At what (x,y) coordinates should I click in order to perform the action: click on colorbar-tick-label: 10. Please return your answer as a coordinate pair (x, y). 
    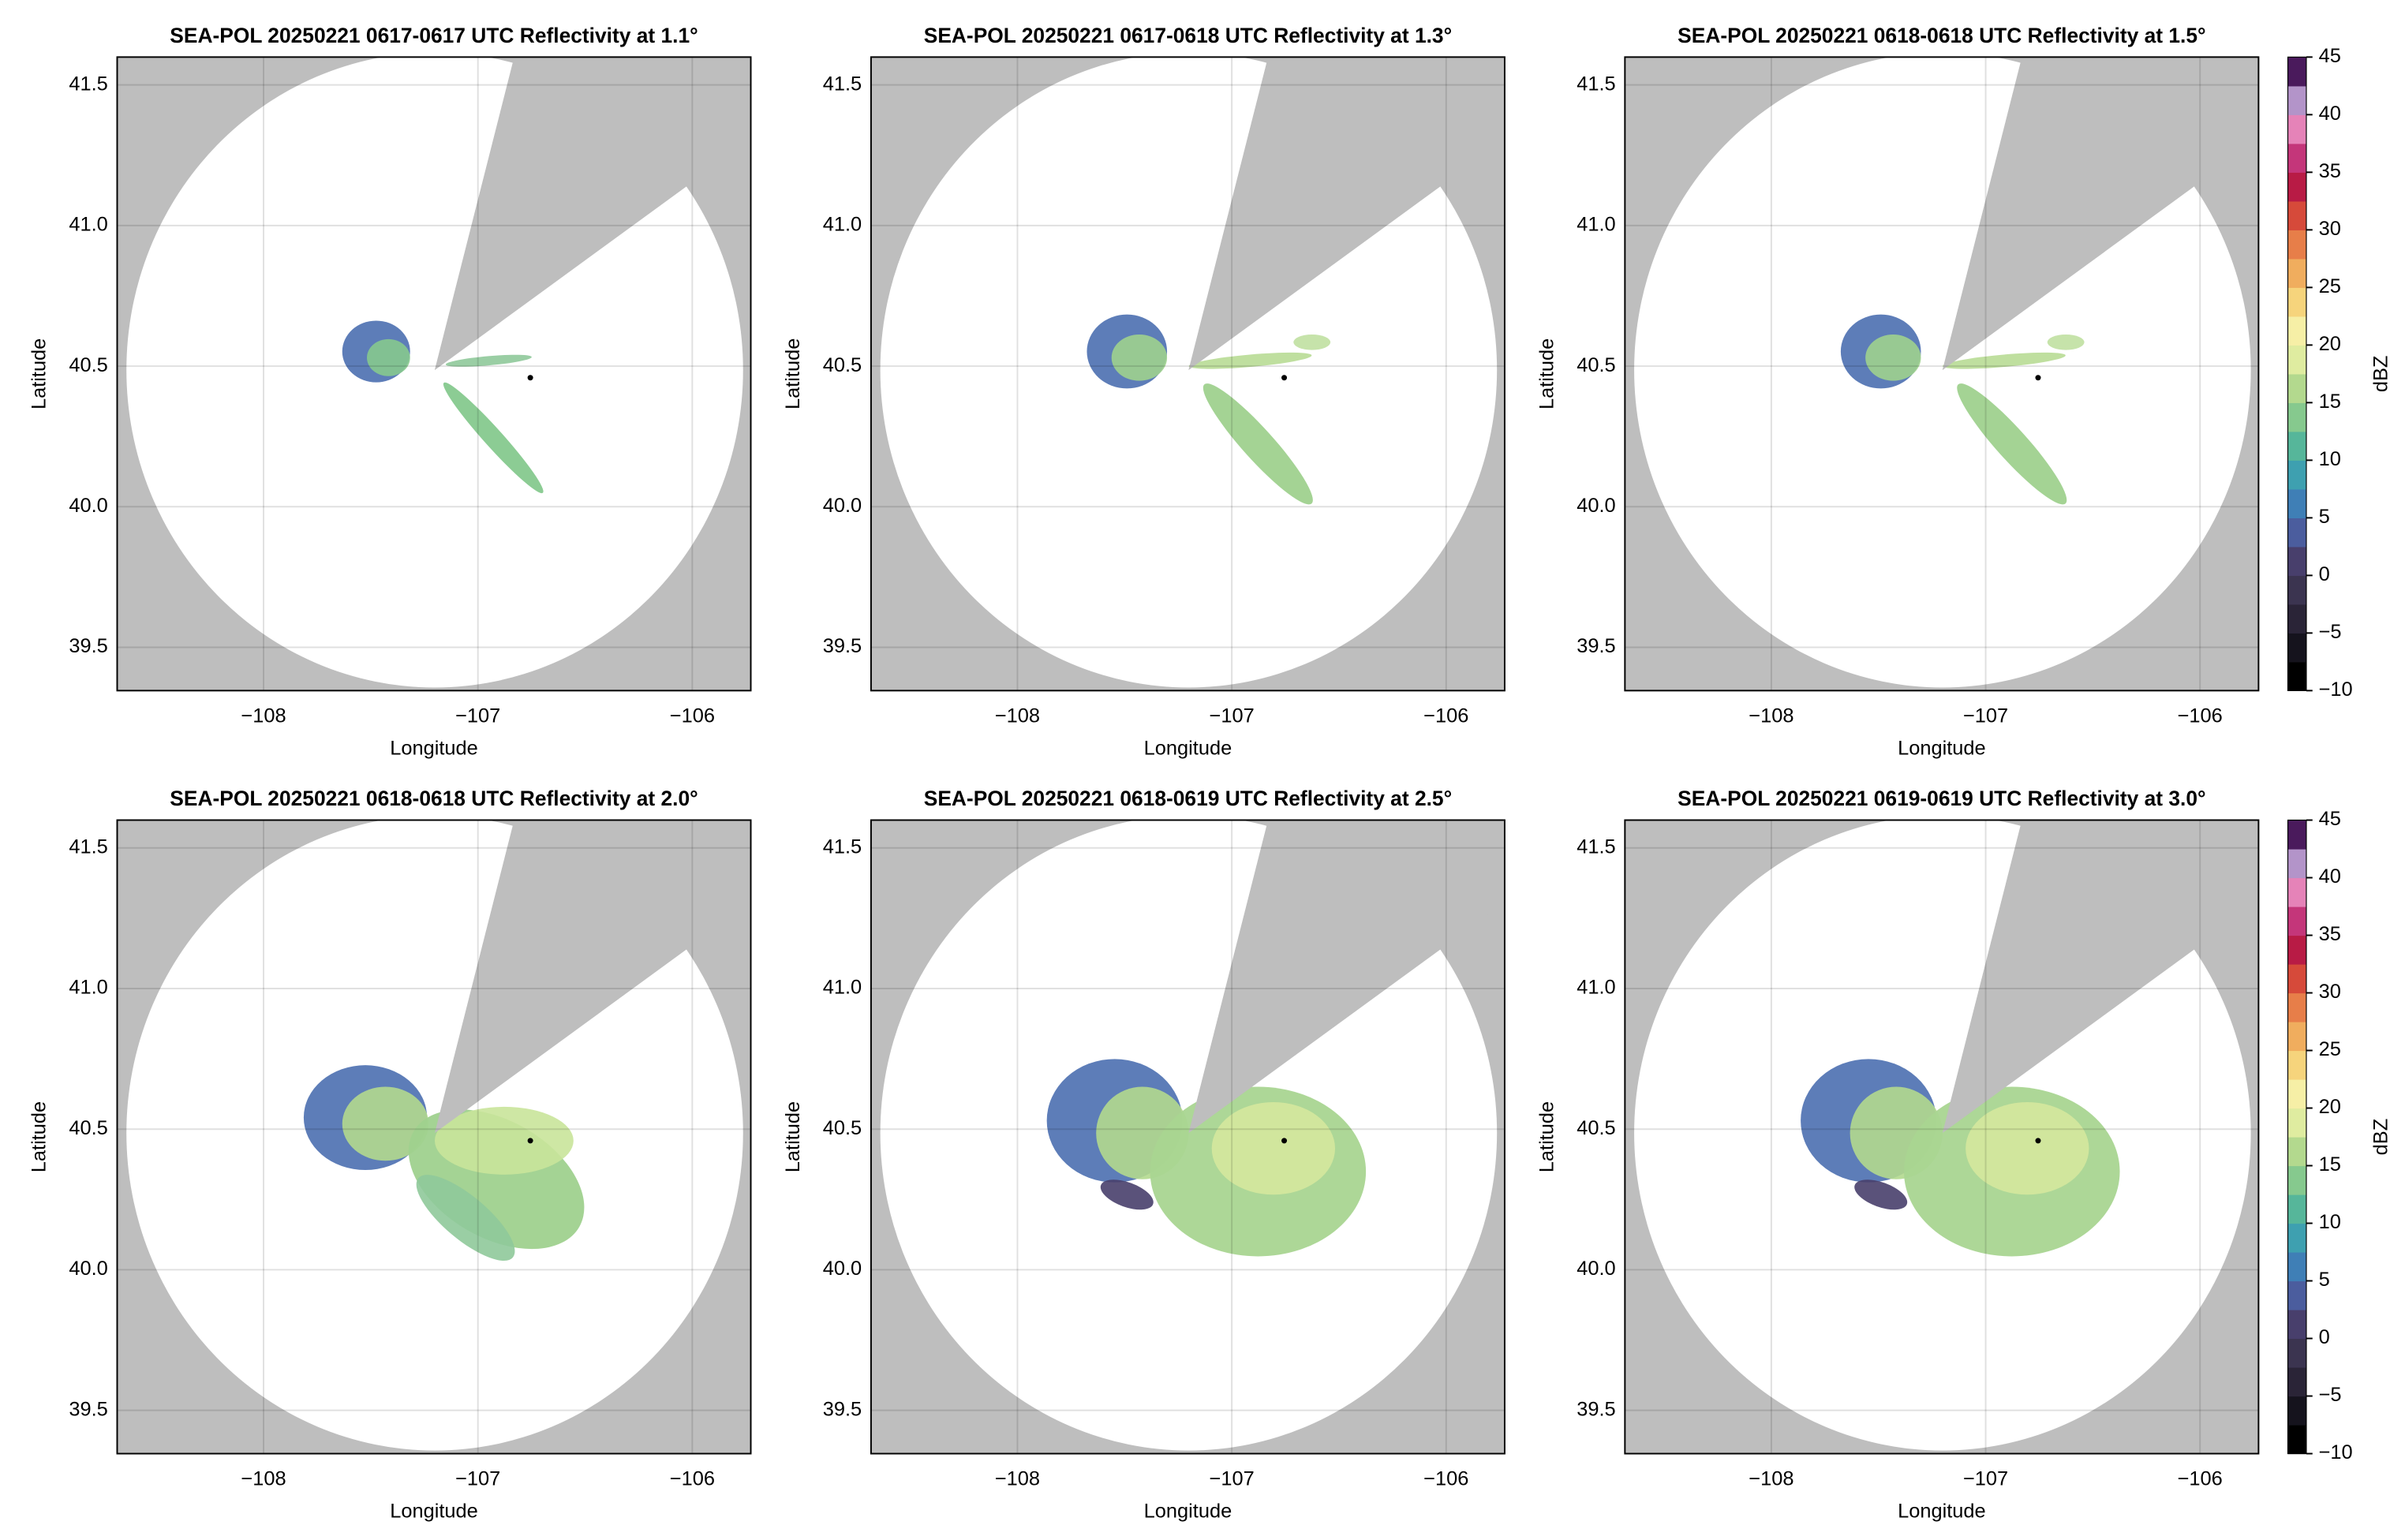
    Looking at the image, I should click on (2330, 1222).